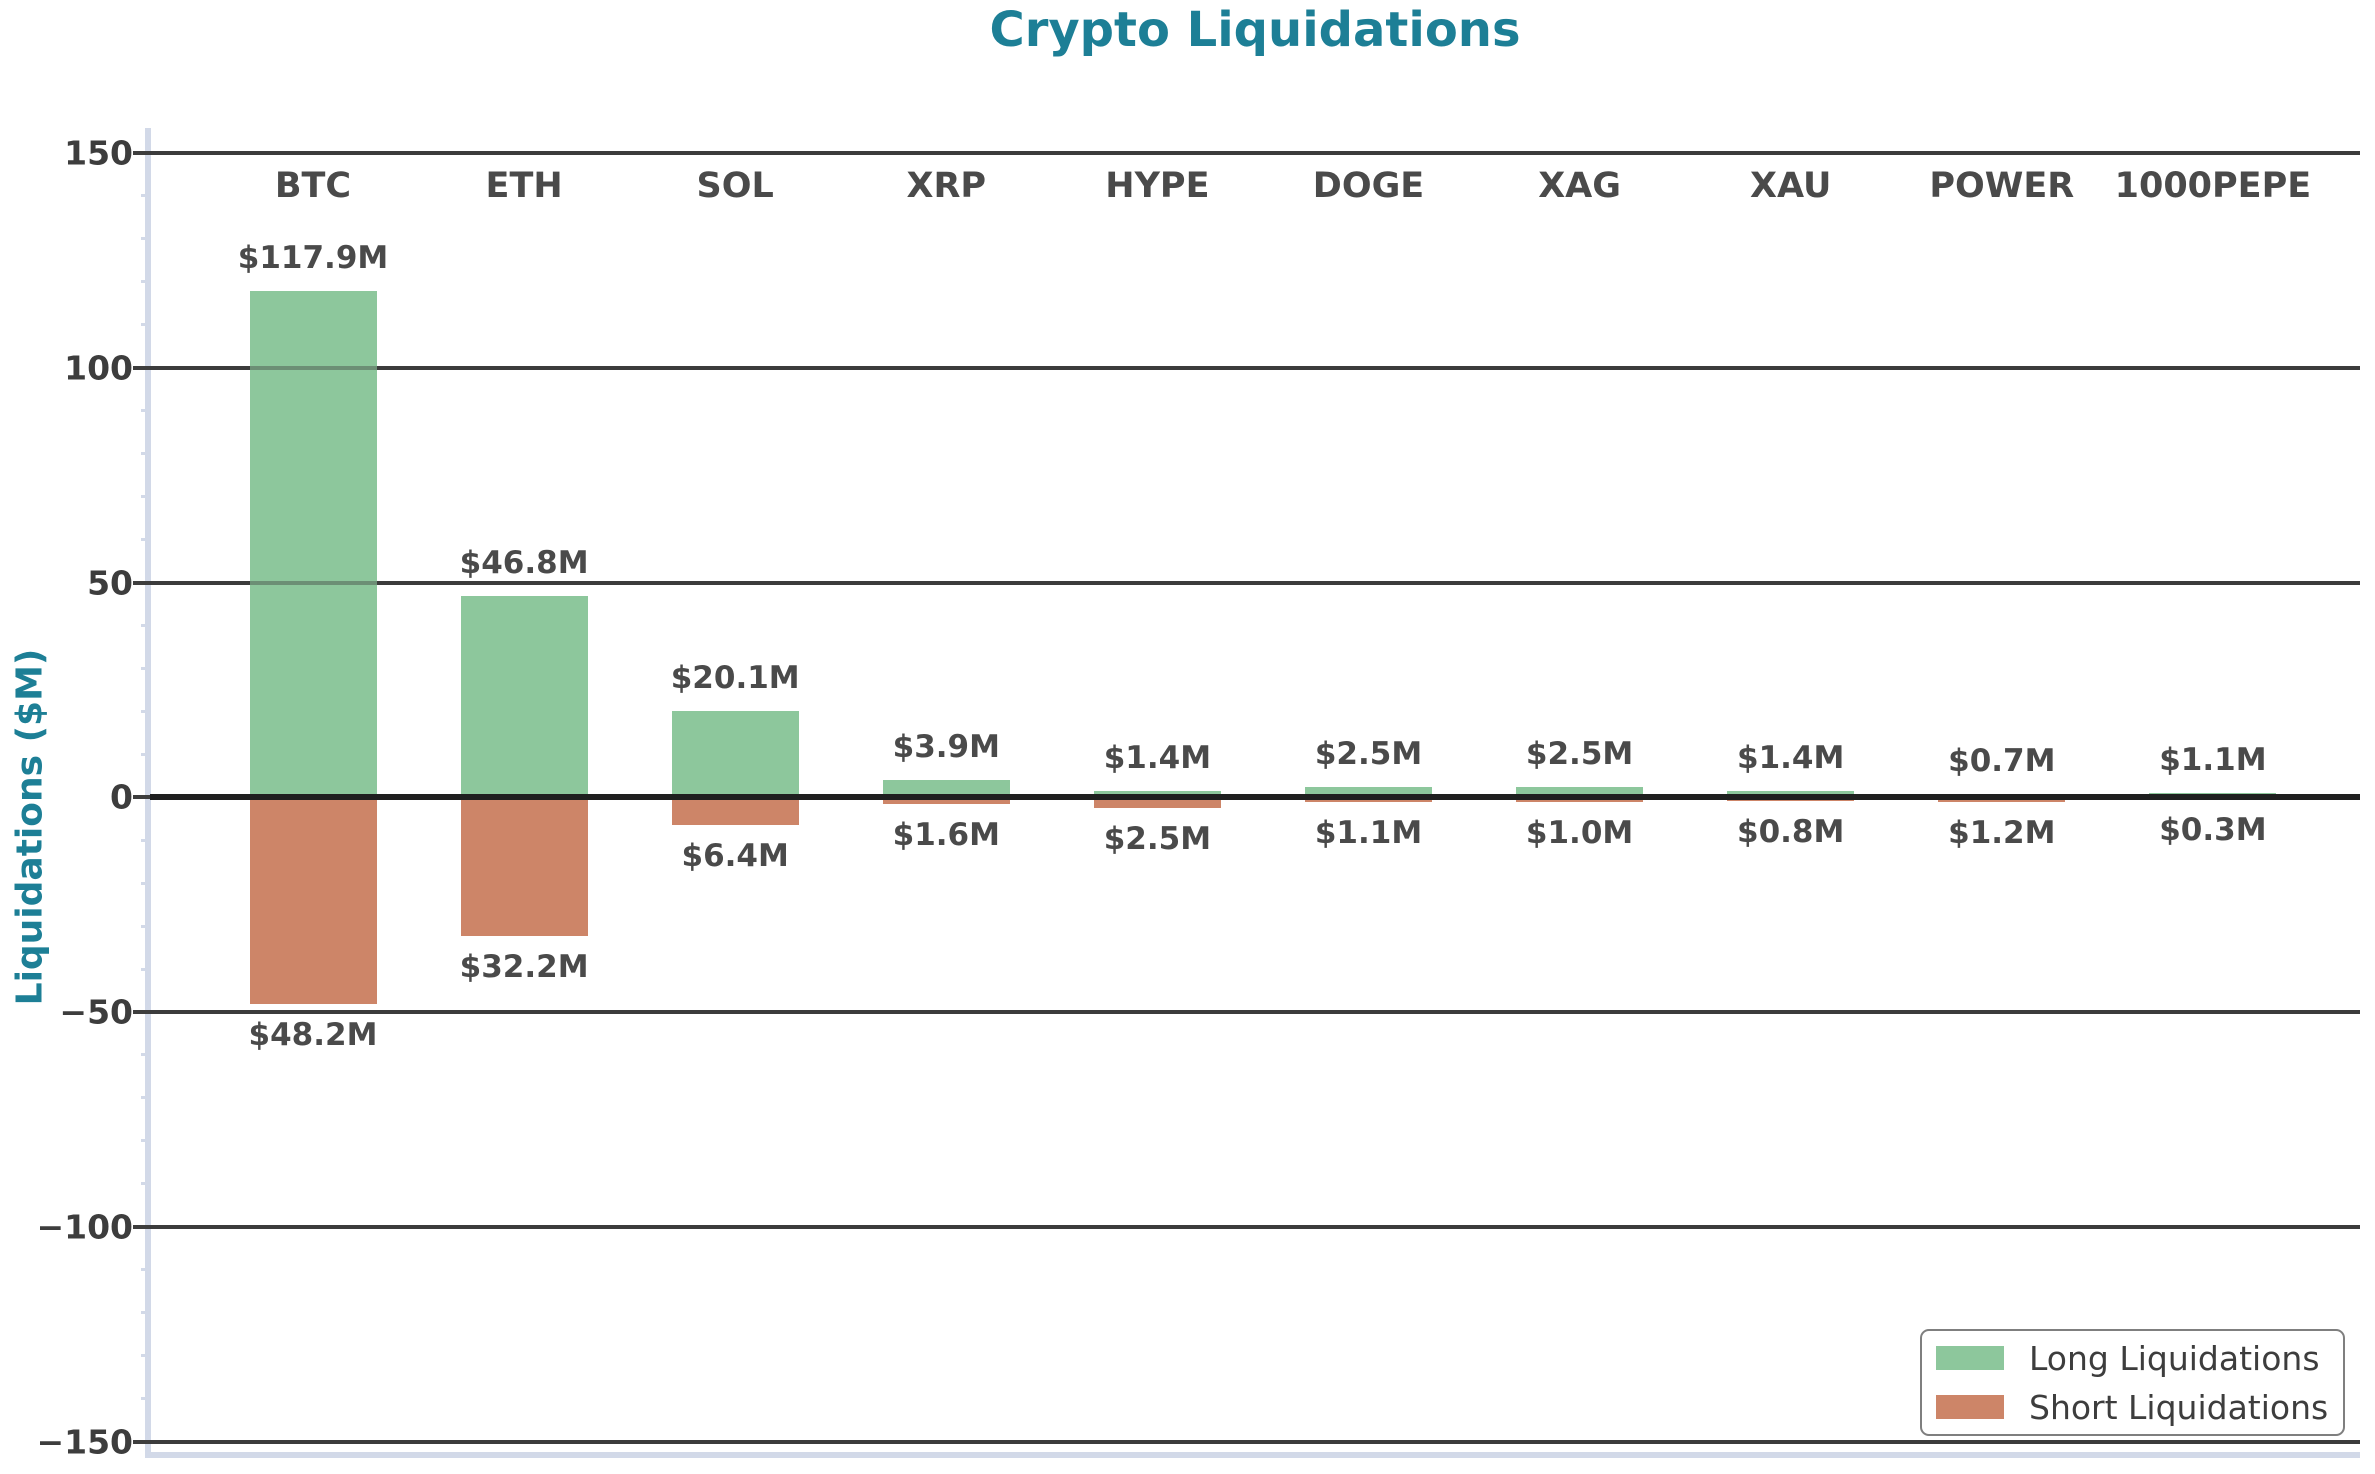 The image size is (2375, 1474). Describe the element at coordinates (735, 677) in the screenshot. I see `bar-label-long-SOL: $20.1M` at that location.